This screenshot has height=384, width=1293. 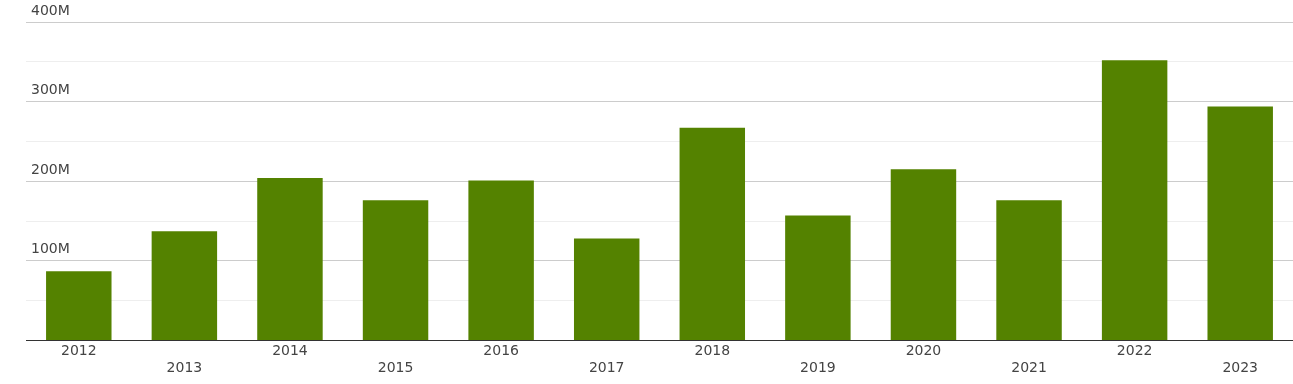 What do you see at coordinates (1134, 350) in the screenshot?
I see `x-tick-label: 2022` at bounding box center [1134, 350].